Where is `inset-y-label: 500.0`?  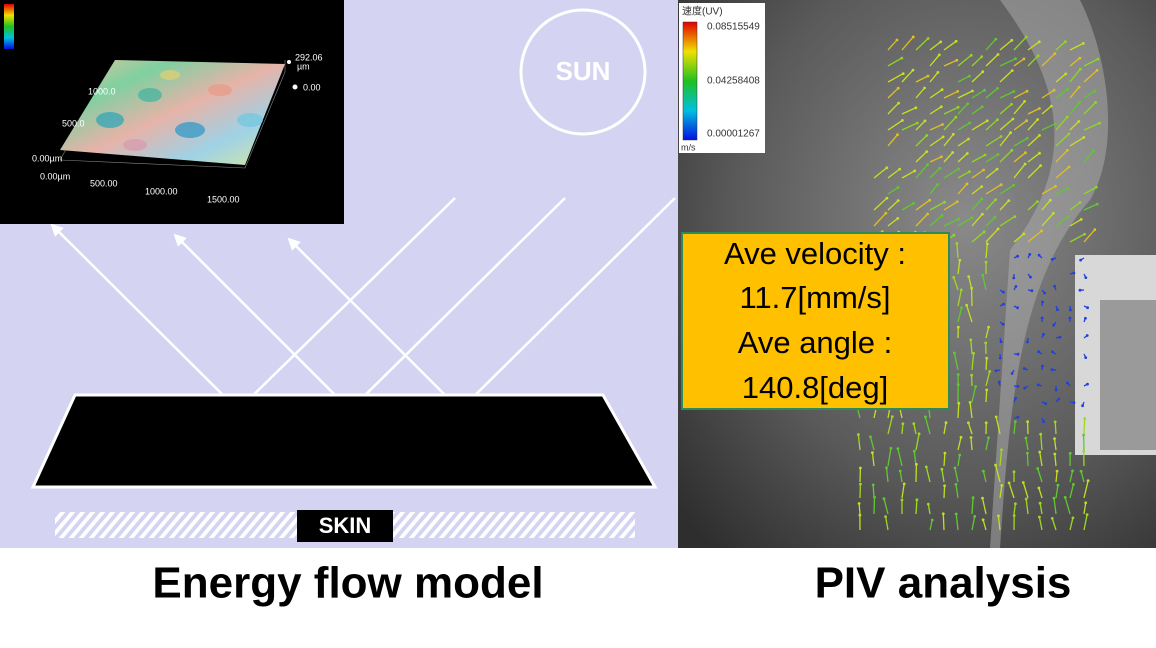 inset-y-label: 500.0 is located at coordinates (73, 123).